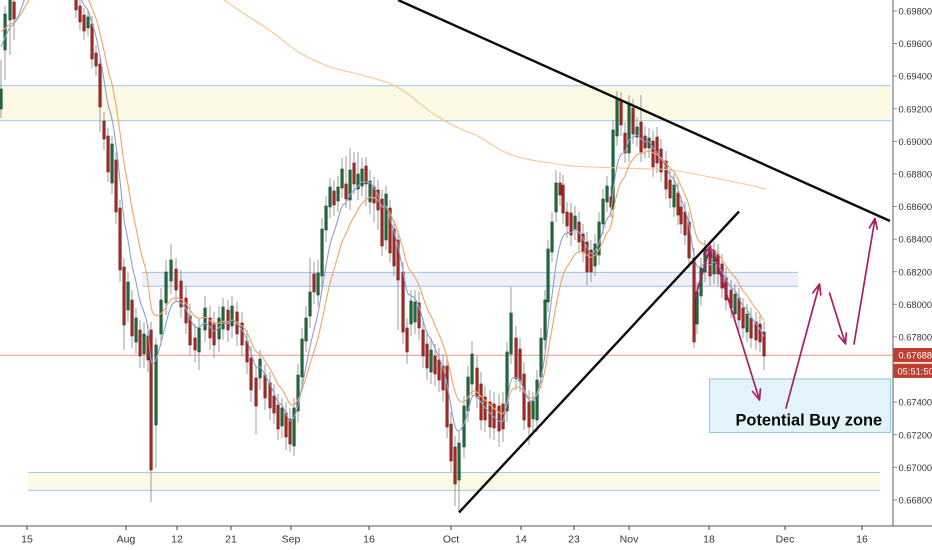 The width and height of the screenshot is (932, 550). I want to click on svg-text: 18, so click(709, 540).